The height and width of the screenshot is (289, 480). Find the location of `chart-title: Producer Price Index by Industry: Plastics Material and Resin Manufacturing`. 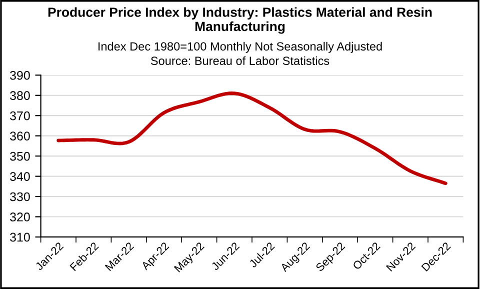

chart-title: Producer Price Index by Industry: Plastics Material and Resin Manufacturing is located at coordinates (240, 20).